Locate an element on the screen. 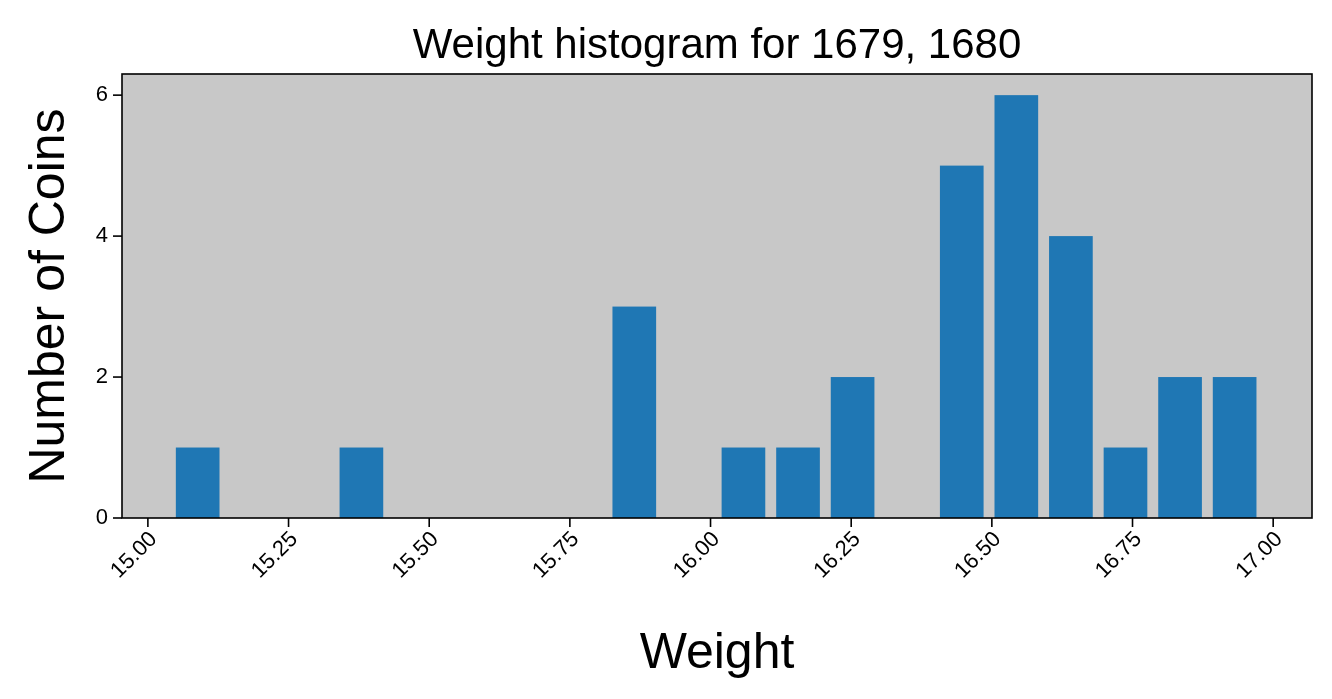 This screenshot has height=699, width=1332. x-axis-title: Weight is located at coordinates (717, 651).